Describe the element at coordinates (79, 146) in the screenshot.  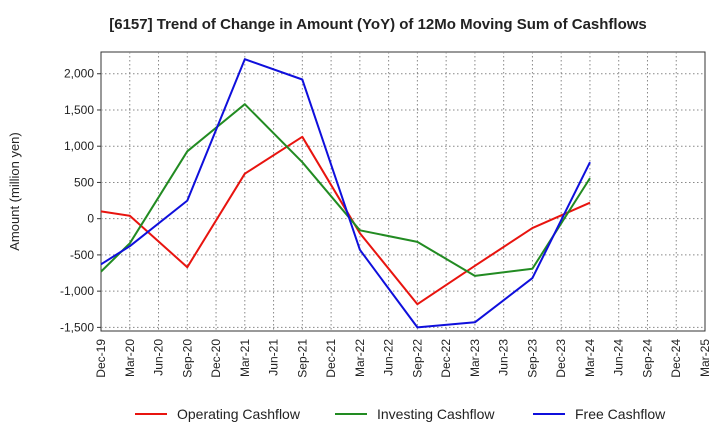
I see `y-tick-label: 1,000` at that location.